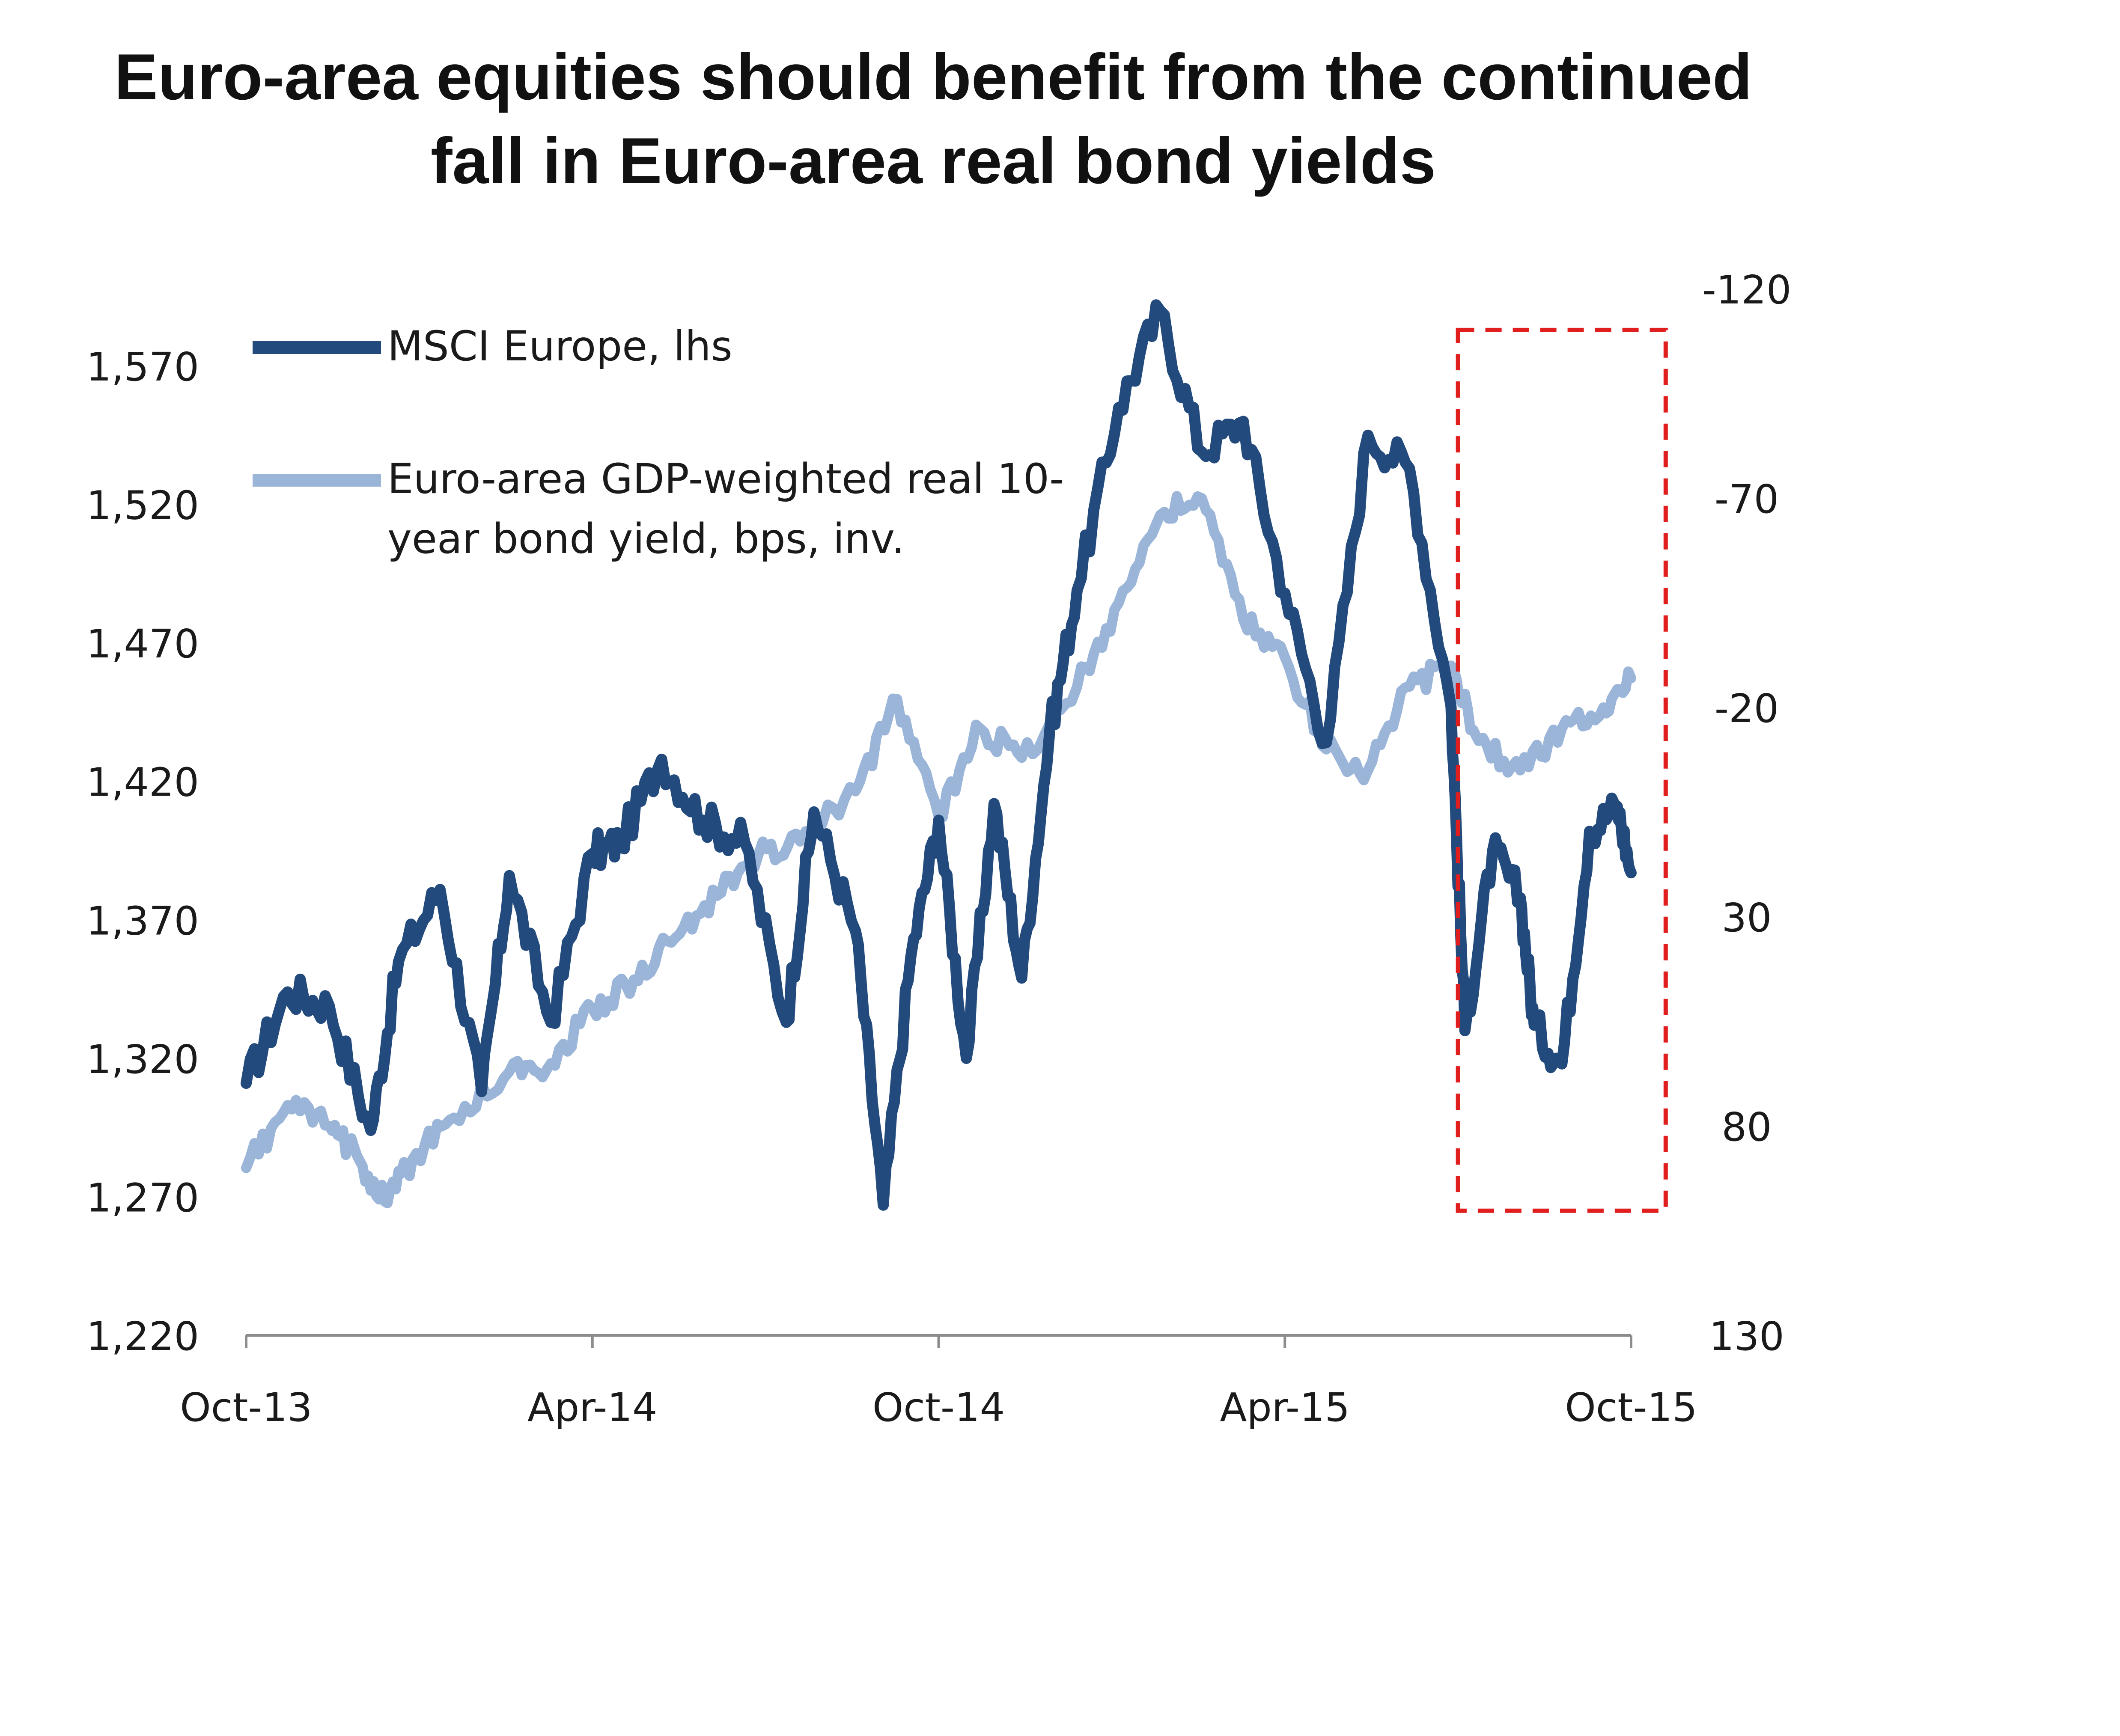  I want to click on y-right-tick-label: -120, so click(1747, 290).